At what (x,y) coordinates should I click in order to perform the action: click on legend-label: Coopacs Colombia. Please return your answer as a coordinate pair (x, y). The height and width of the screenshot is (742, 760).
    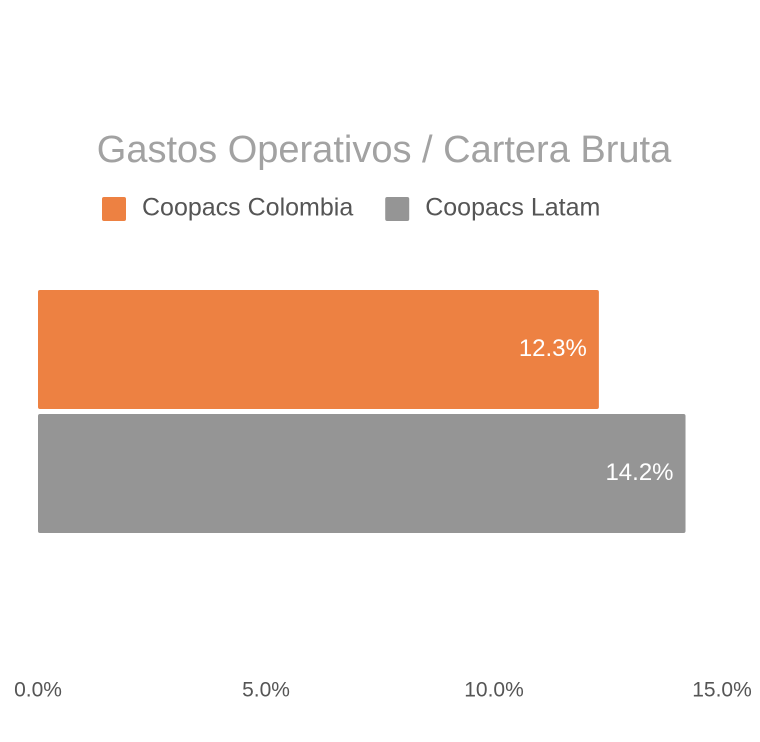
    Looking at the image, I should click on (247, 208).